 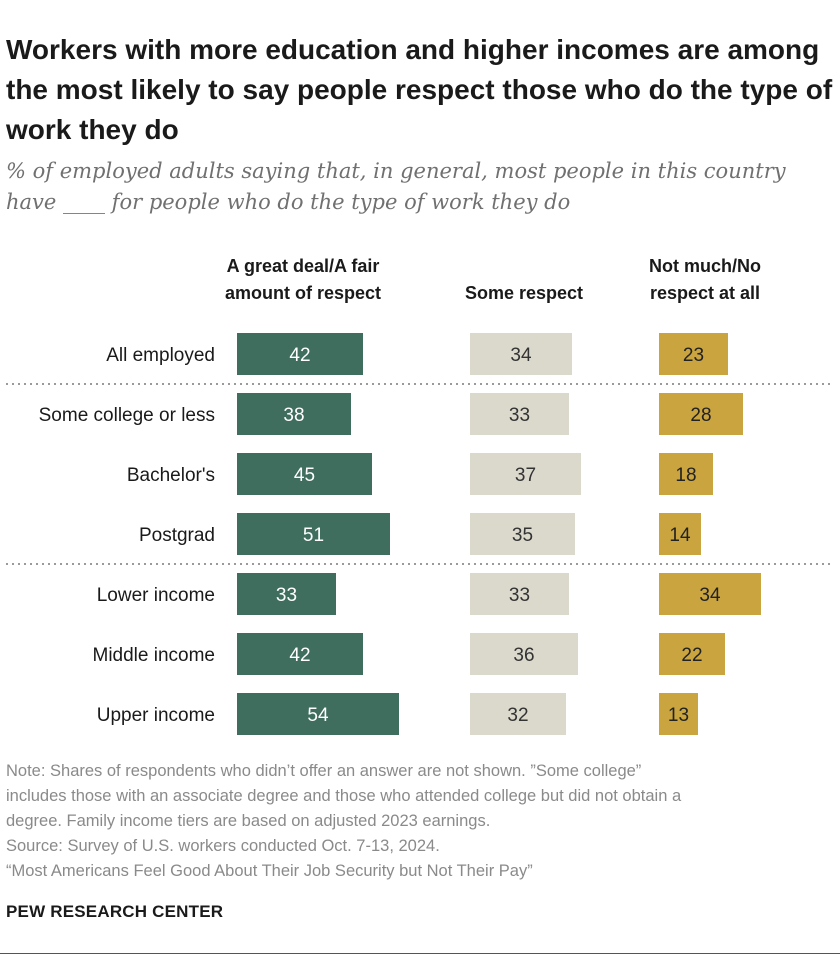 I want to click on pew-logo-text: PEW RESEARCH CENTER, so click(x=115, y=911).